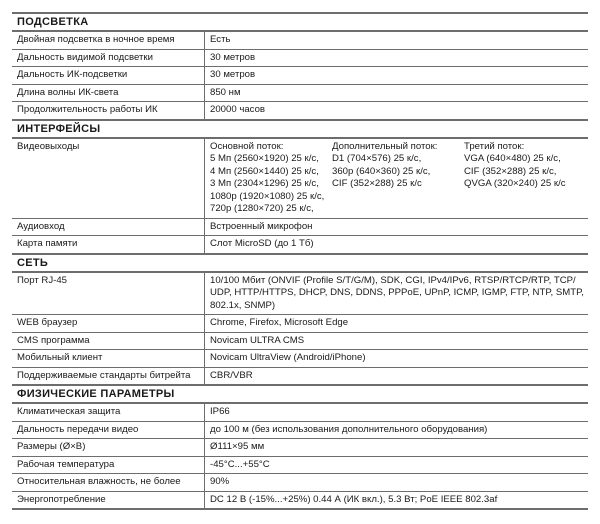  Describe the element at coordinates (108, 178) in the screenshot. I see `row-label: Видеовыходы` at that location.